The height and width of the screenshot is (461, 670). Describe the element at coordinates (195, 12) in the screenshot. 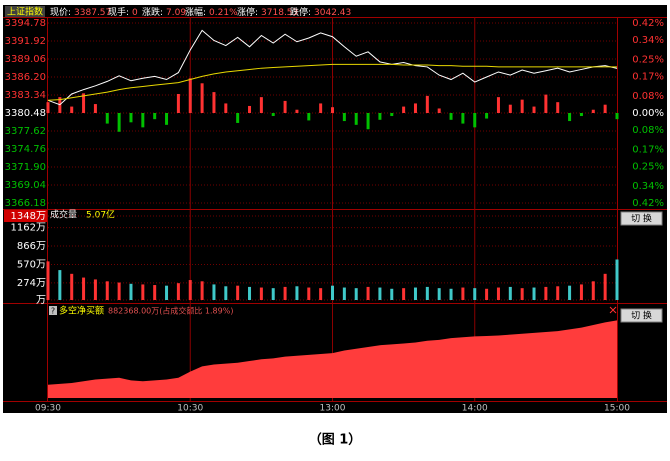

I see `field-label: 涨幅:` at that location.